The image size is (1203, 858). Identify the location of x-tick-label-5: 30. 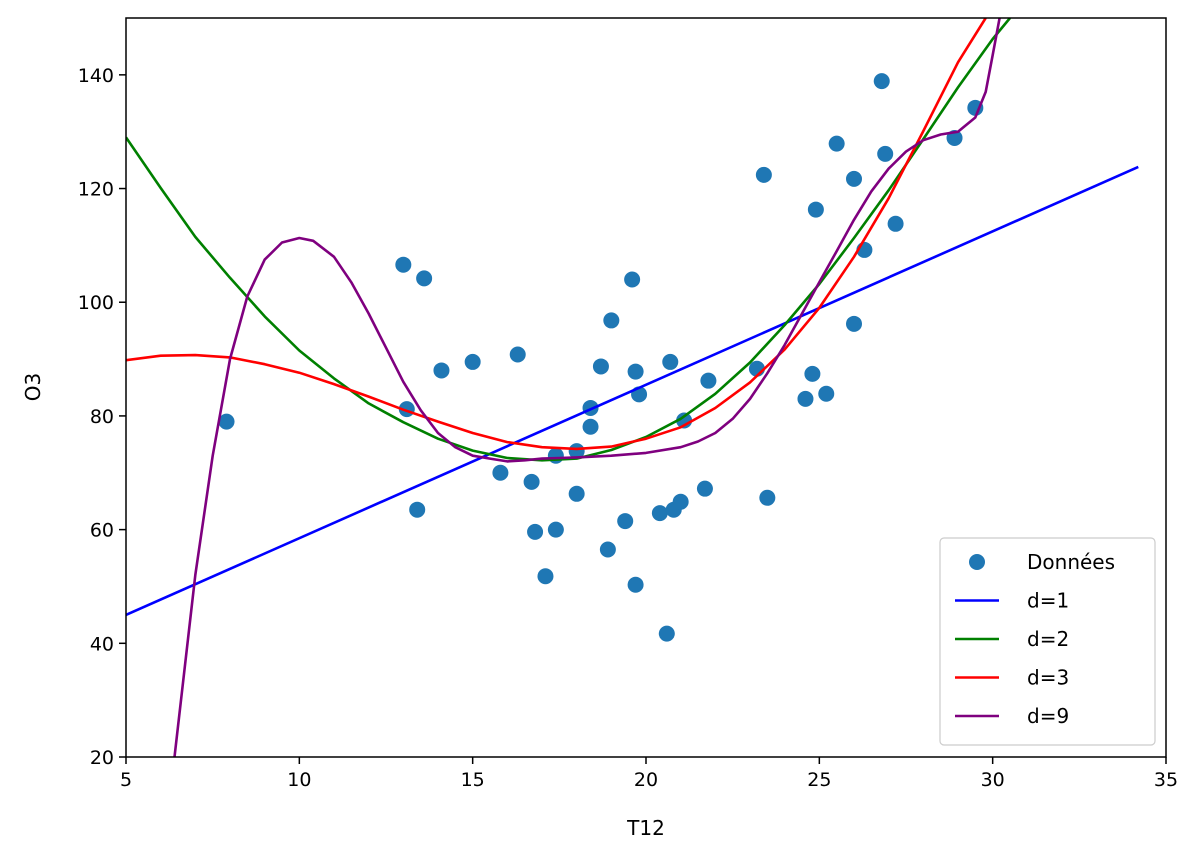
(993, 780).